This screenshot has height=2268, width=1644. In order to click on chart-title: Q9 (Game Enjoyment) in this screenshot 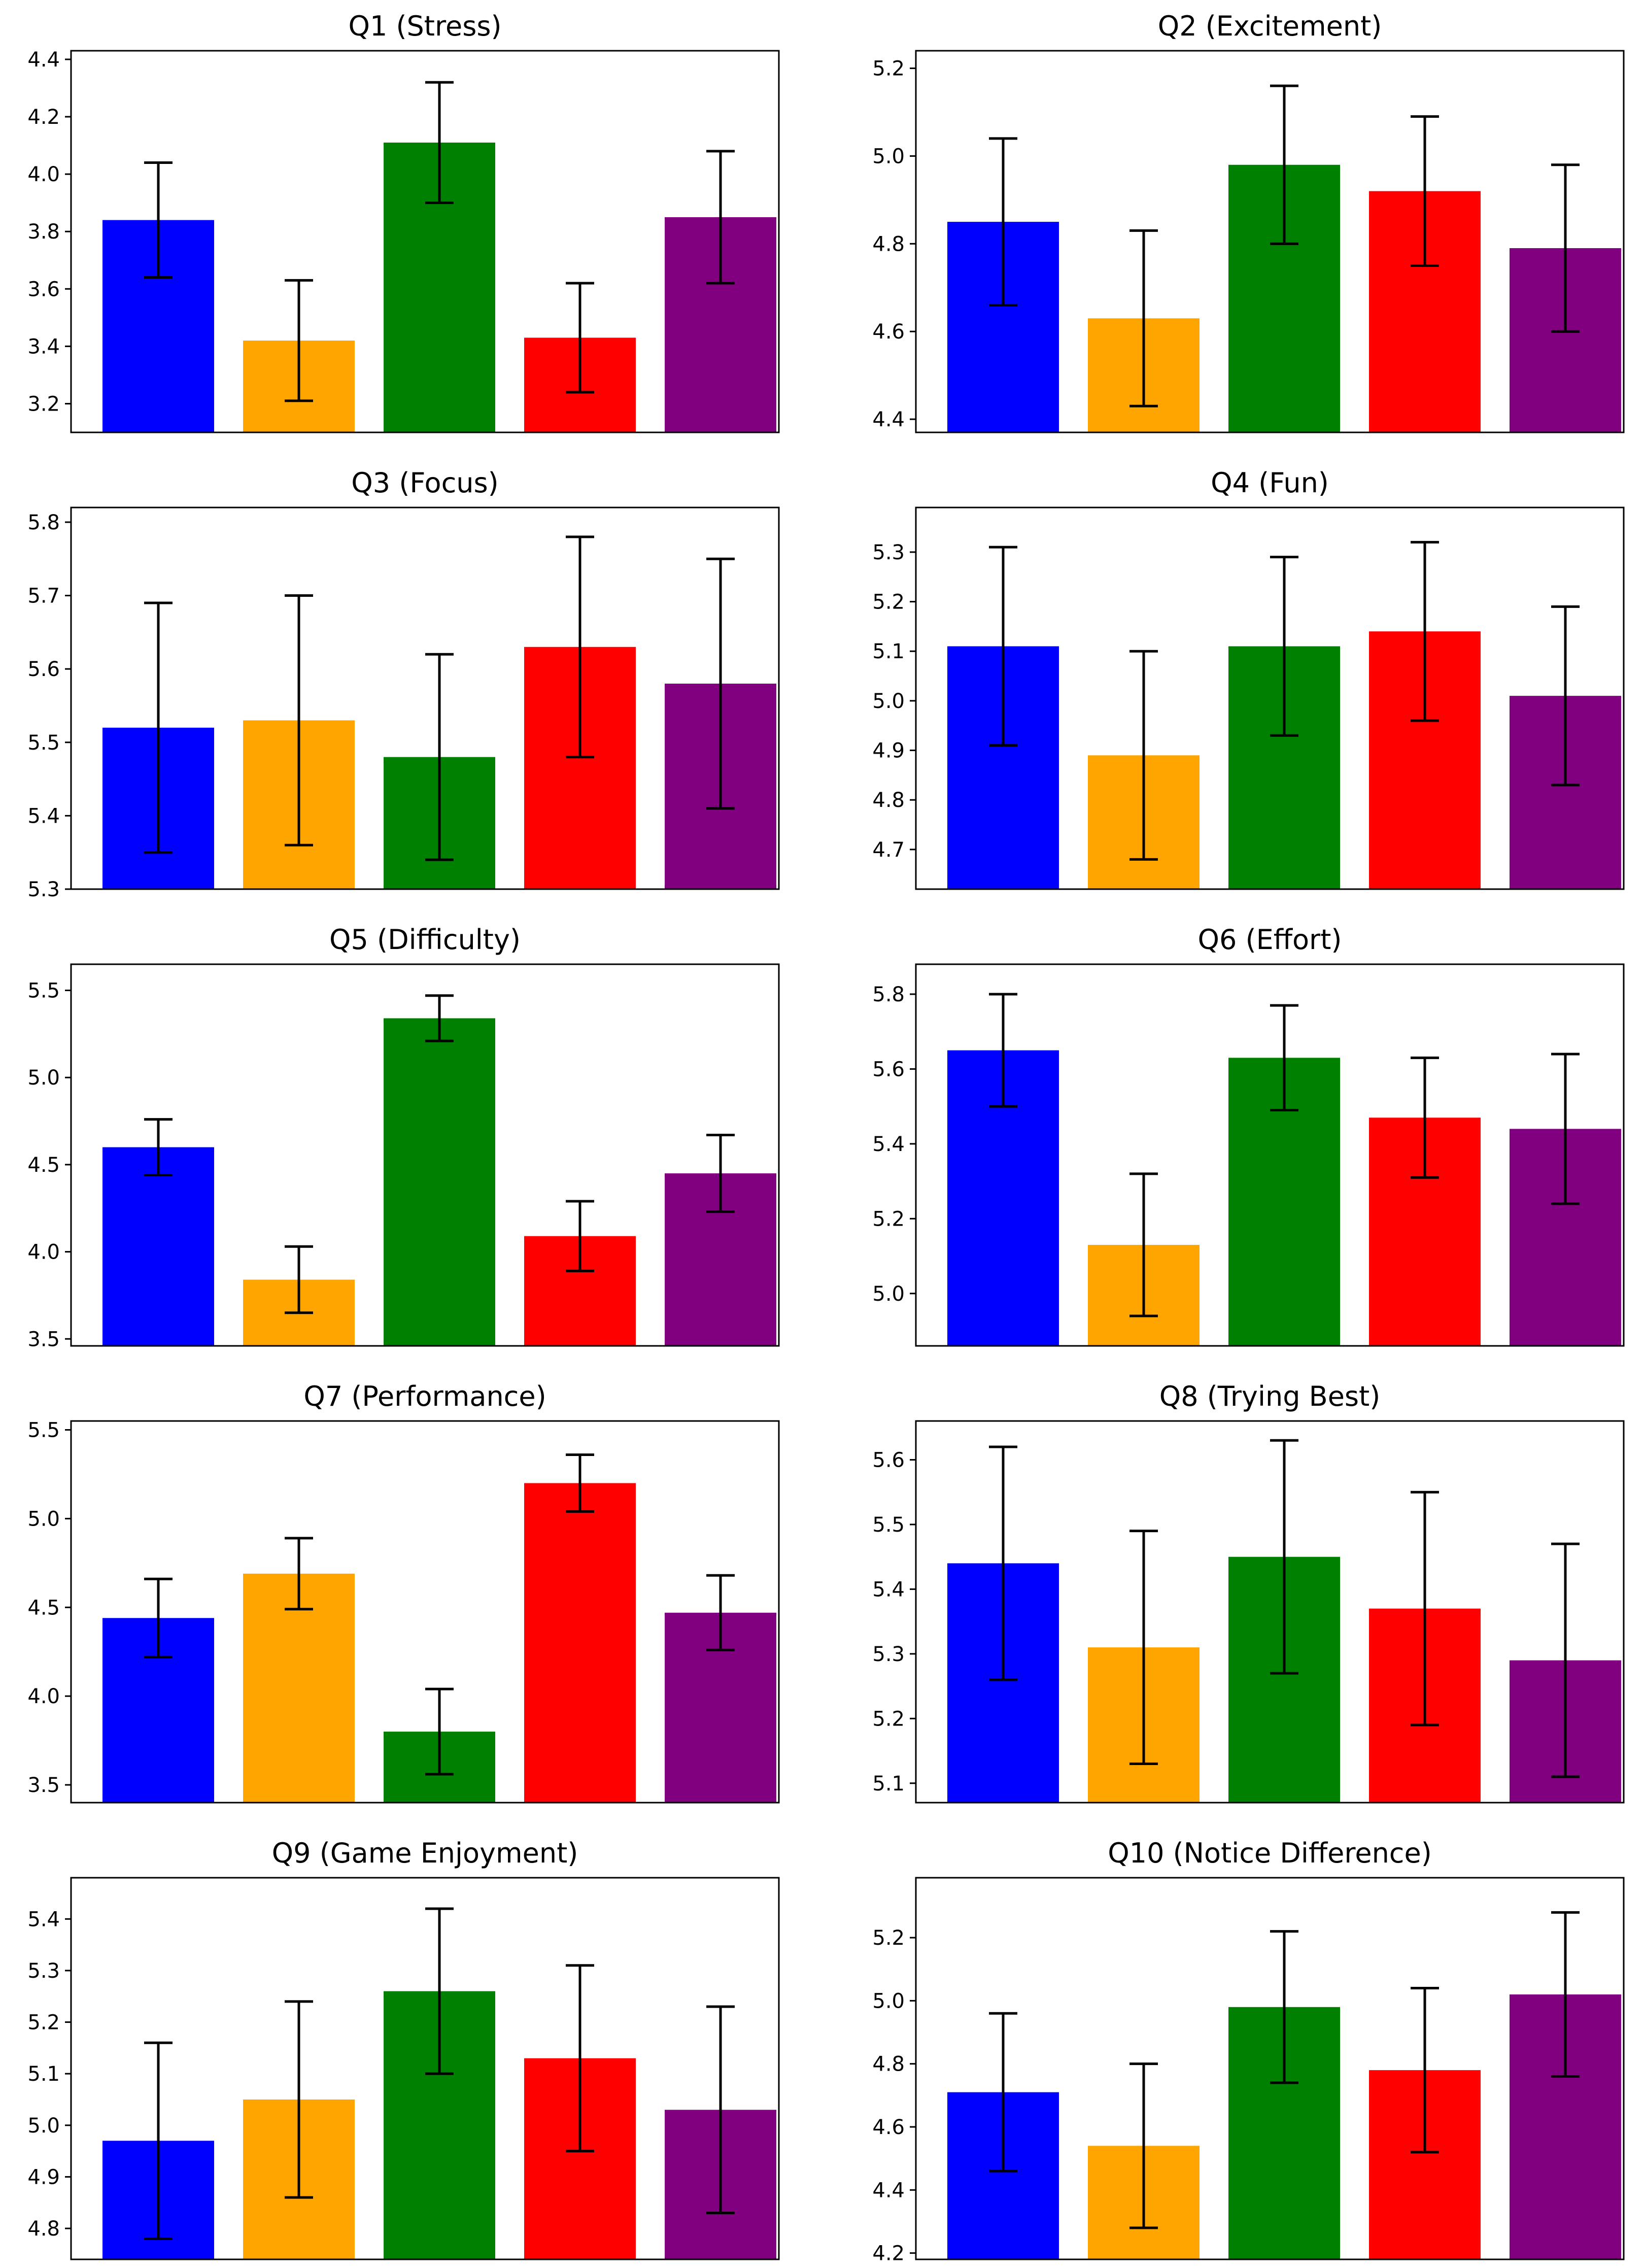, I will do `click(425, 1853)`.